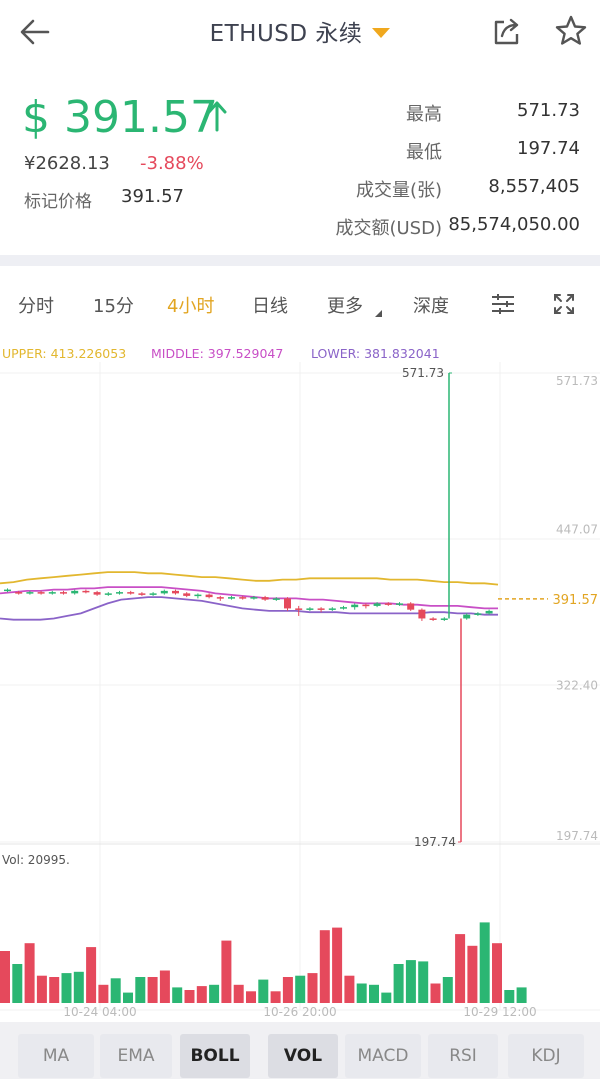 The height and width of the screenshot is (1079, 600). I want to click on more-caret-icon, so click(378, 313).